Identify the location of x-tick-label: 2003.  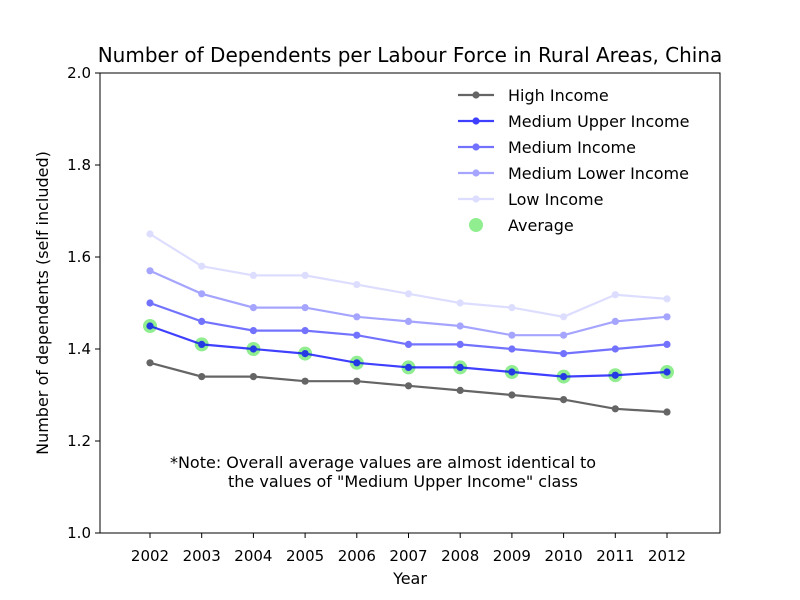
(202, 556).